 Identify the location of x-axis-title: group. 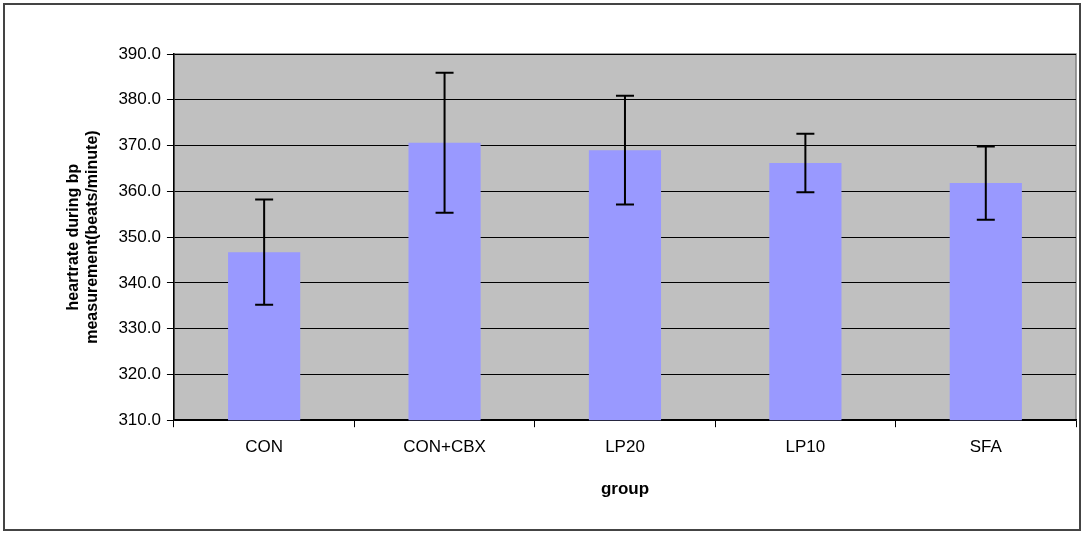
(625, 489).